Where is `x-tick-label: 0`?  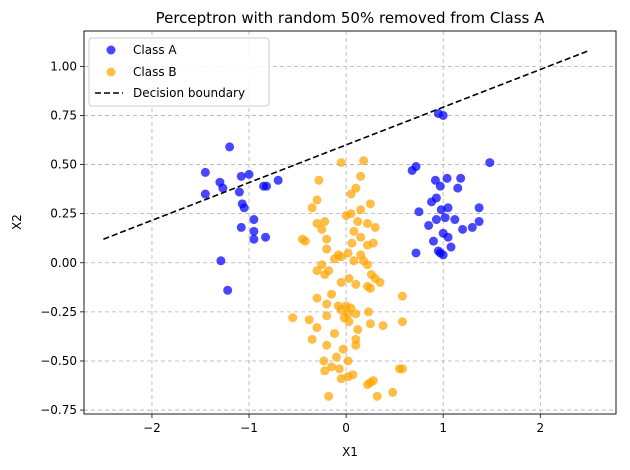 x-tick-label: 0 is located at coordinates (346, 428).